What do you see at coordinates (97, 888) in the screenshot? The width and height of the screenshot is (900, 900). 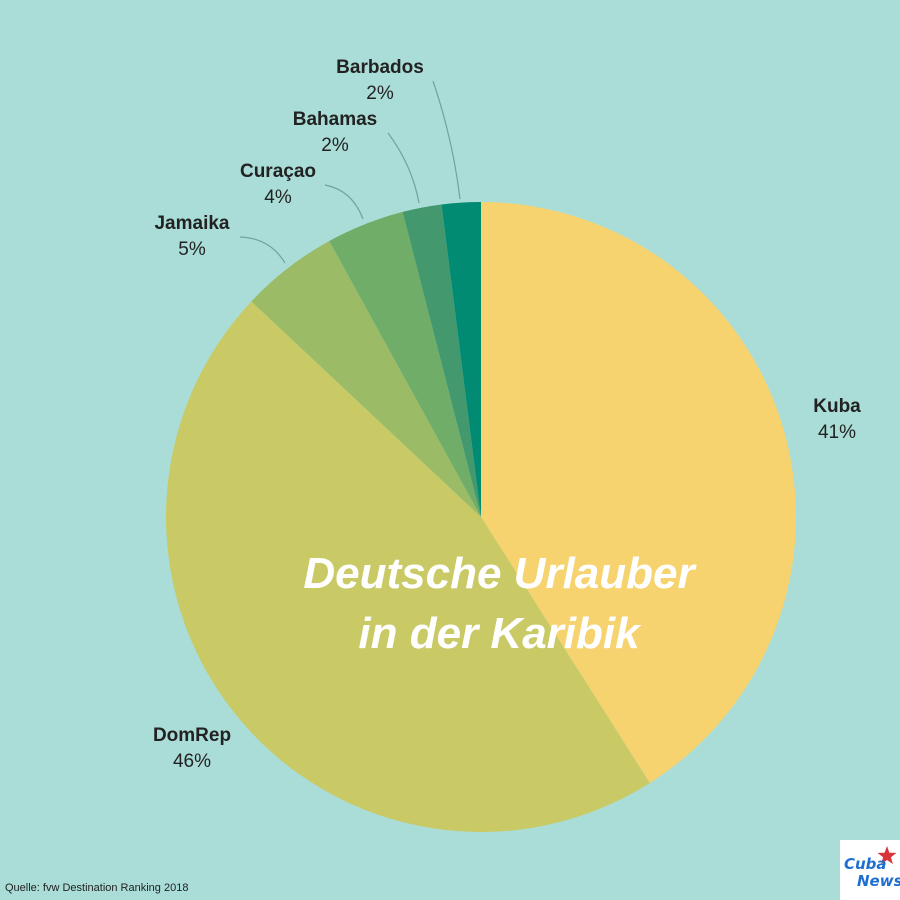 I see `source-note: Quelle: fvw Destination Ranking 2018` at bounding box center [97, 888].